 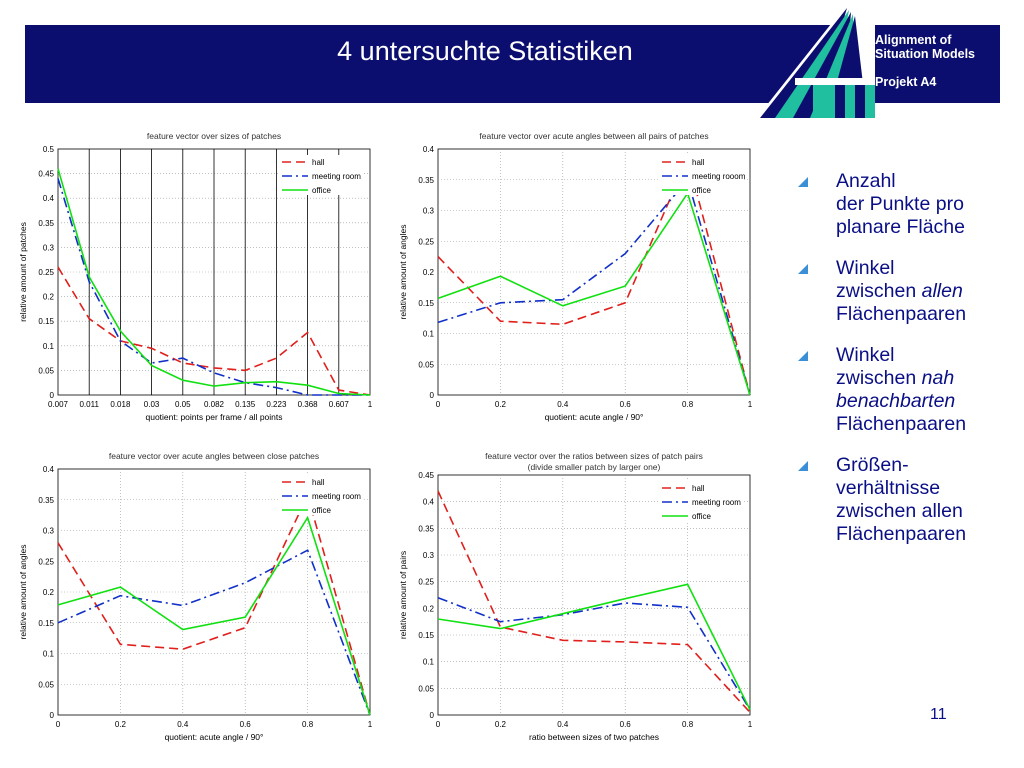 What do you see at coordinates (89, 404) in the screenshot?
I see `x-tick-label: 0.011` at bounding box center [89, 404].